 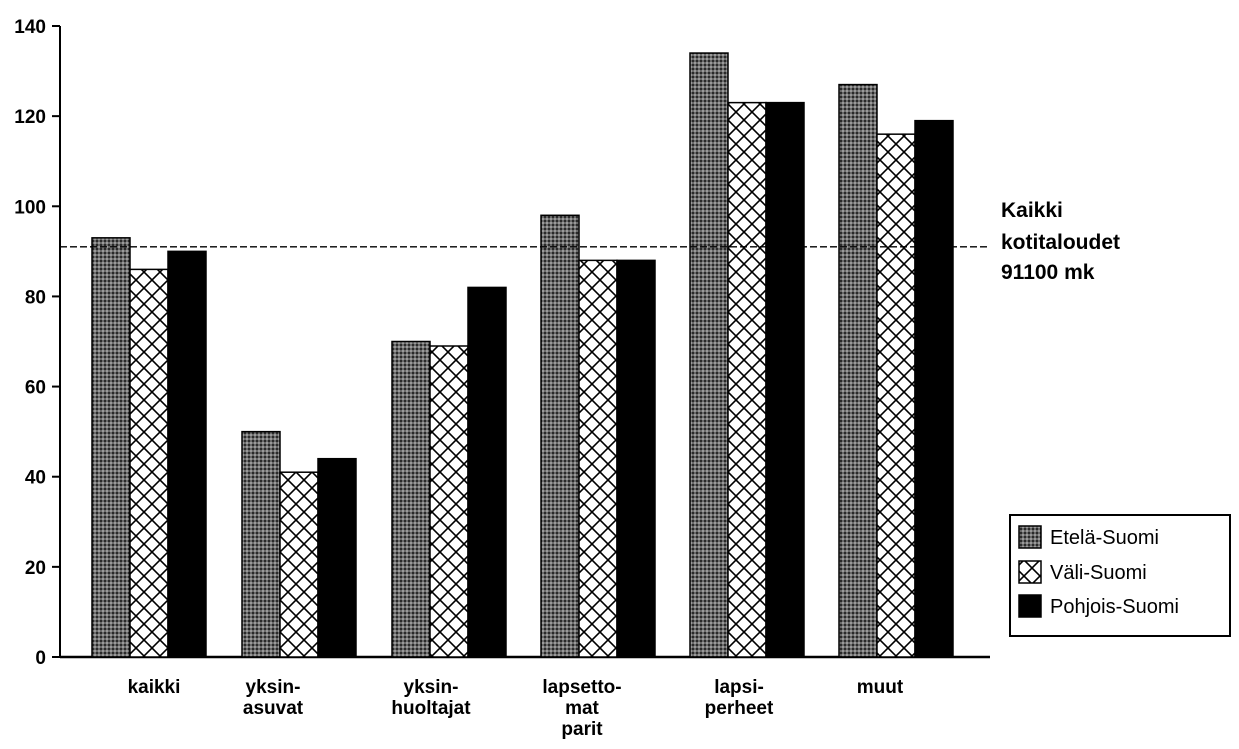 What do you see at coordinates (30, 207) in the screenshot?
I see `y-tick-label: 100` at bounding box center [30, 207].